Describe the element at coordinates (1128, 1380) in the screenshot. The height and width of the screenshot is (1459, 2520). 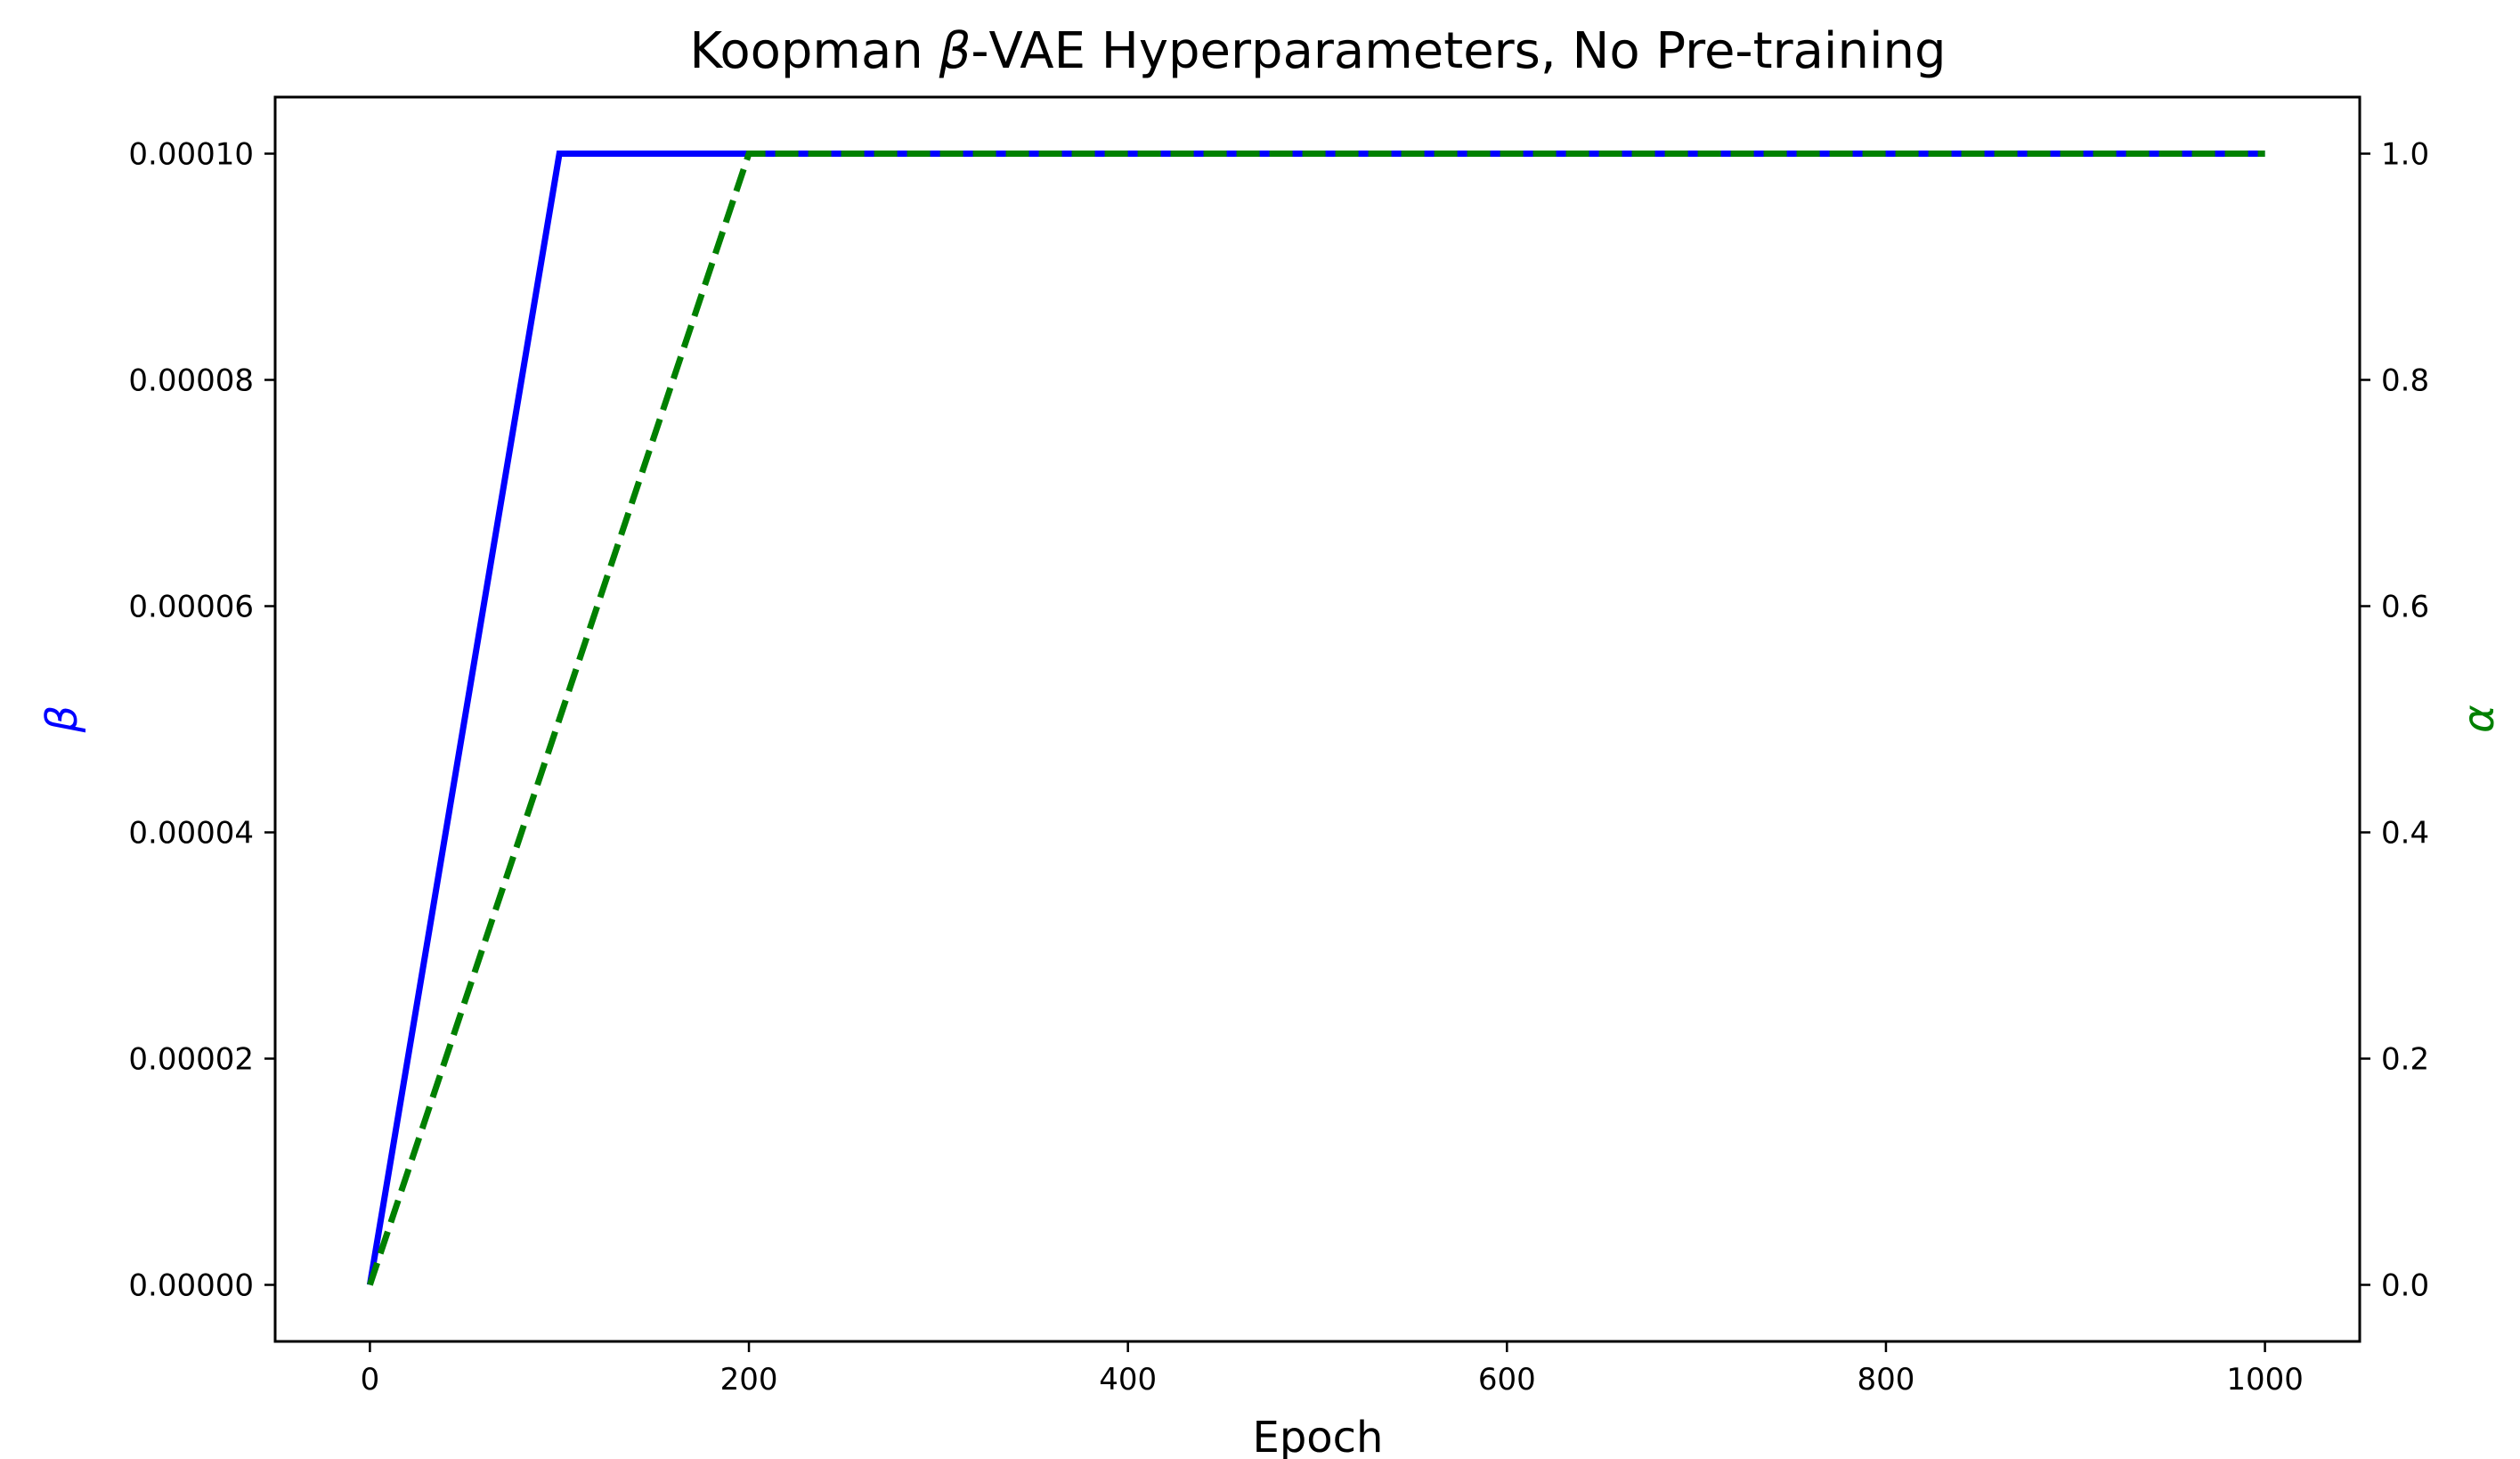
I see `x-tick-label: 400` at that location.